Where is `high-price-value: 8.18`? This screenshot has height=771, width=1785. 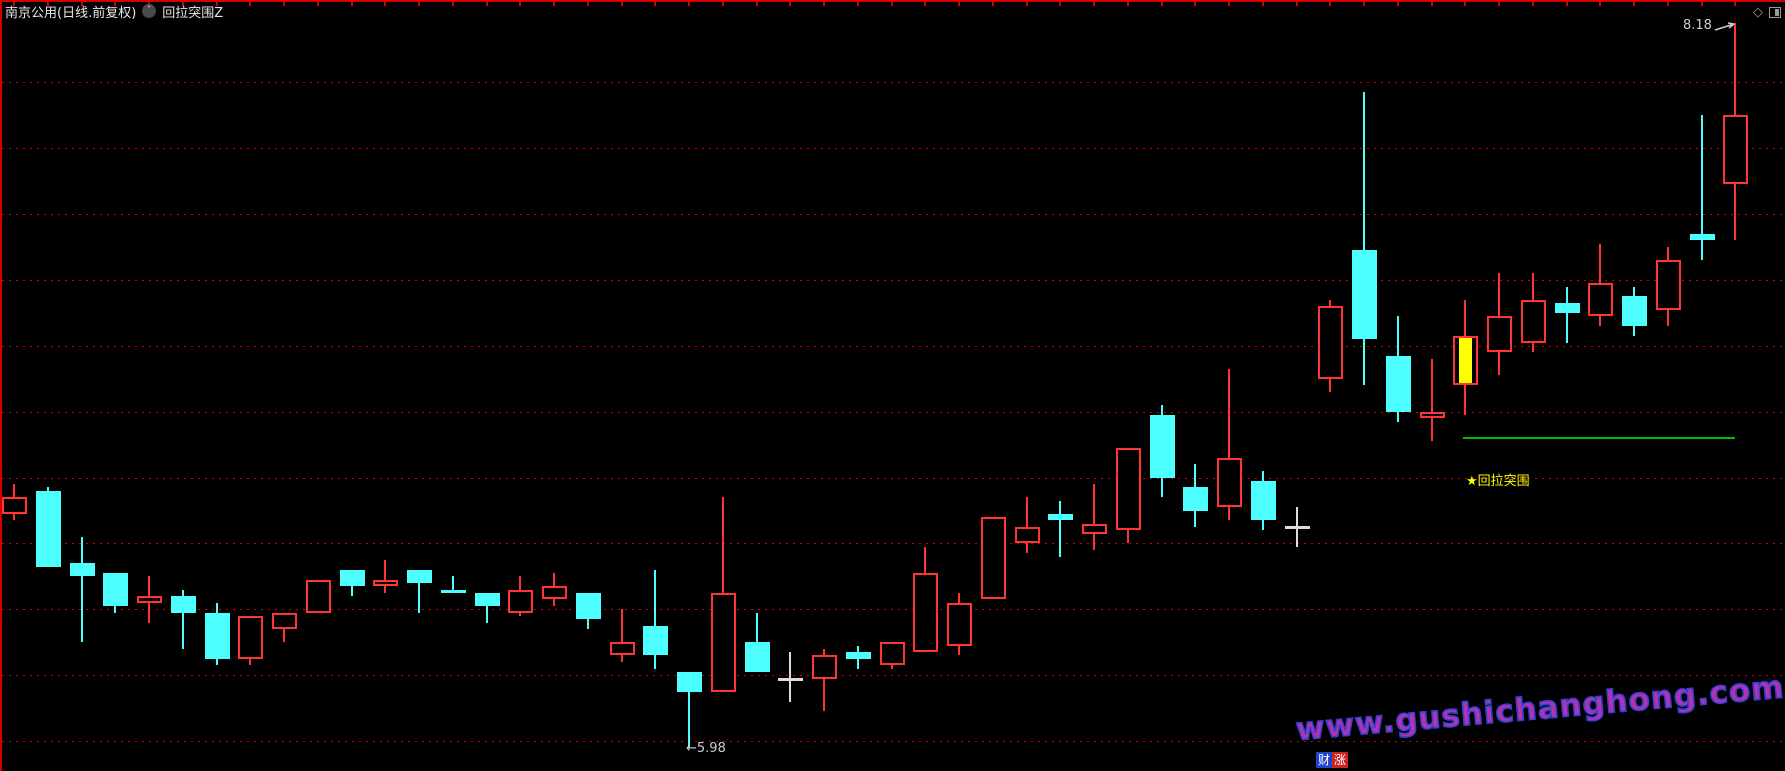 high-price-value: 8.18 is located at coordinates (1697, 25).